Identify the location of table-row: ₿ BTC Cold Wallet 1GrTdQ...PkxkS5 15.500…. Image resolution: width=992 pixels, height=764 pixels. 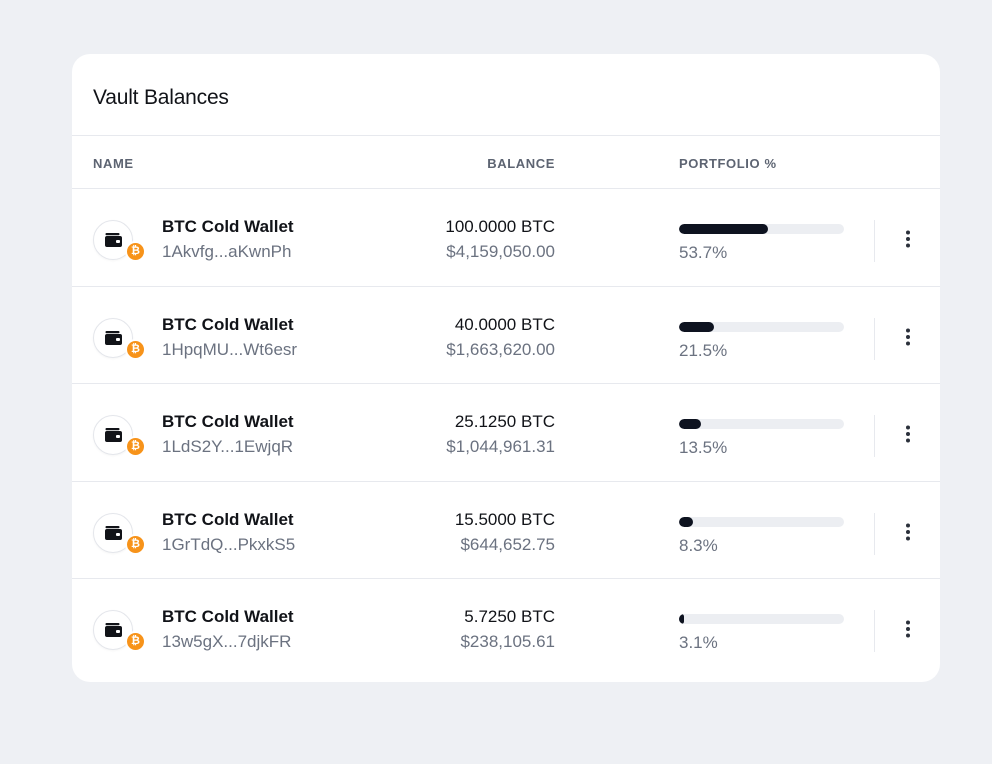
(506, 530).